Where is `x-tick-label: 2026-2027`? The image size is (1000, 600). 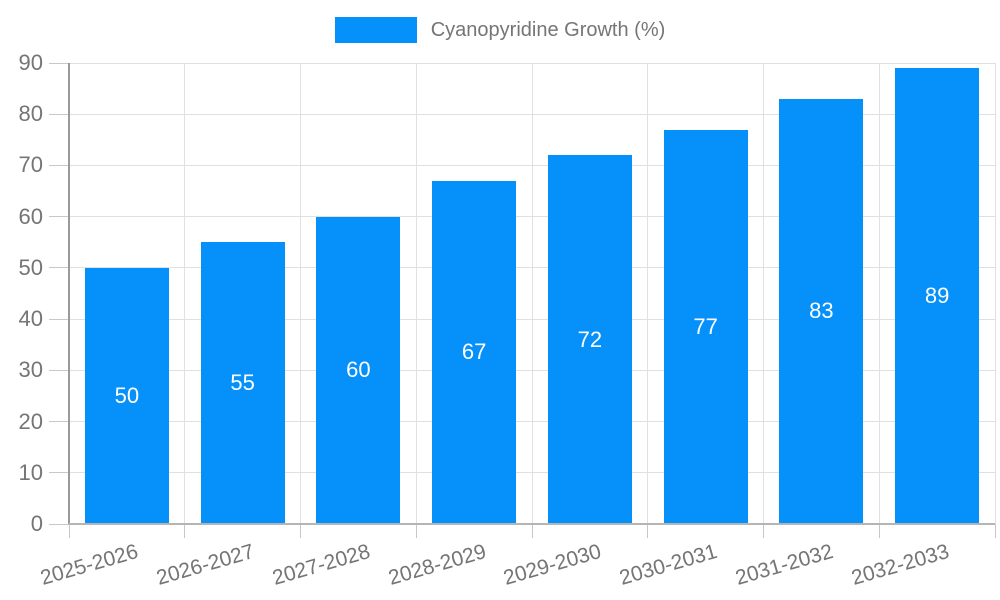
x-tick-label: 2026-2027 is located at coordinates (205, 565).